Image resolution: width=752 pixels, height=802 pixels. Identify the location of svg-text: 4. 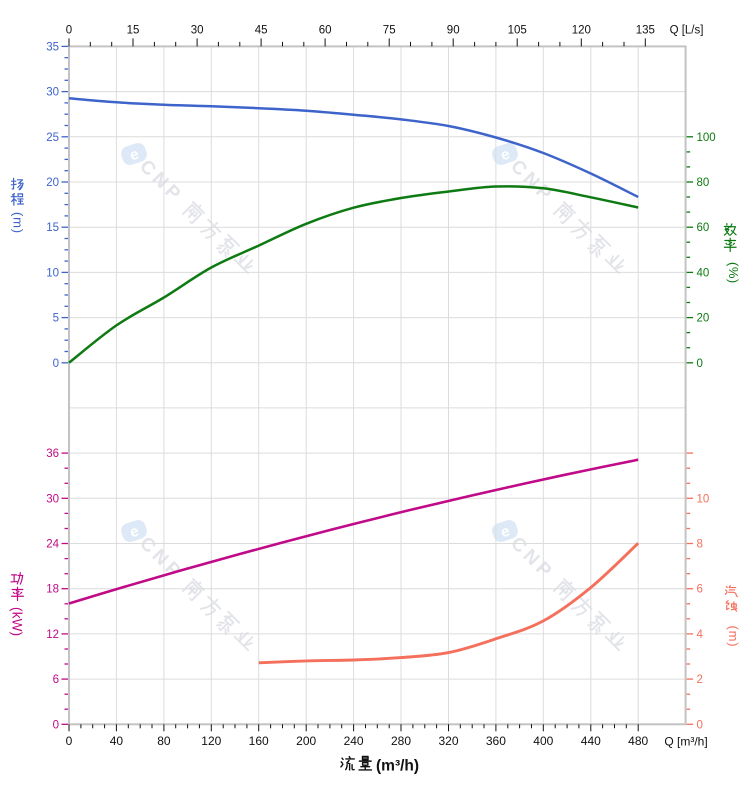
(700, 635).